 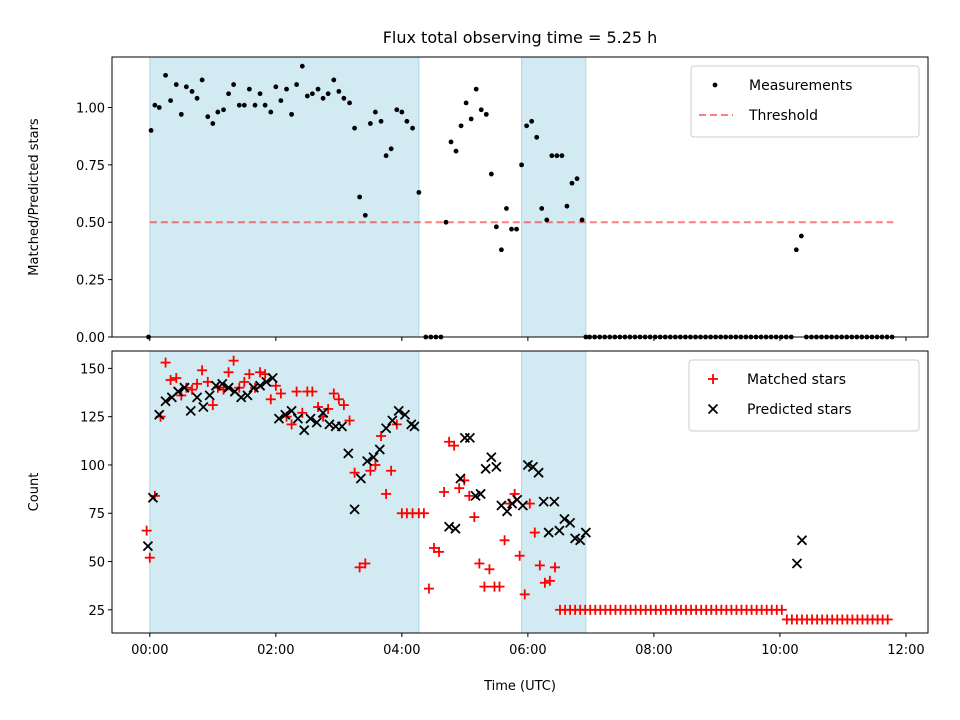 What do you see at coordinates (905, 650) in the screenshot?
I see `x-tick-label: 12:00` at bounding box center [905, 650].